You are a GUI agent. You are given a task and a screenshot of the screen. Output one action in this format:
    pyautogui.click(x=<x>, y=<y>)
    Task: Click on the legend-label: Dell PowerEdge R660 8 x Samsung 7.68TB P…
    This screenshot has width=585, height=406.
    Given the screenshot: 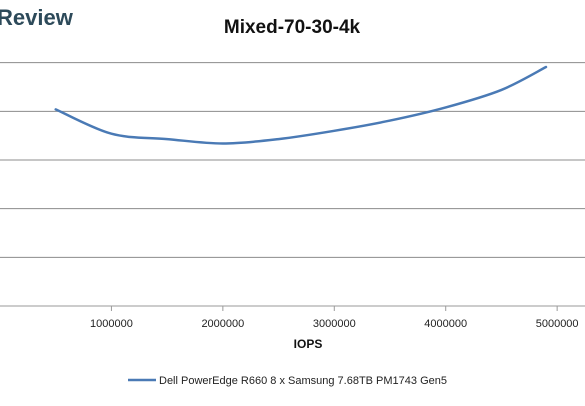 What is the action you would take?
    pyautogui.click(x=303, y=381)
    